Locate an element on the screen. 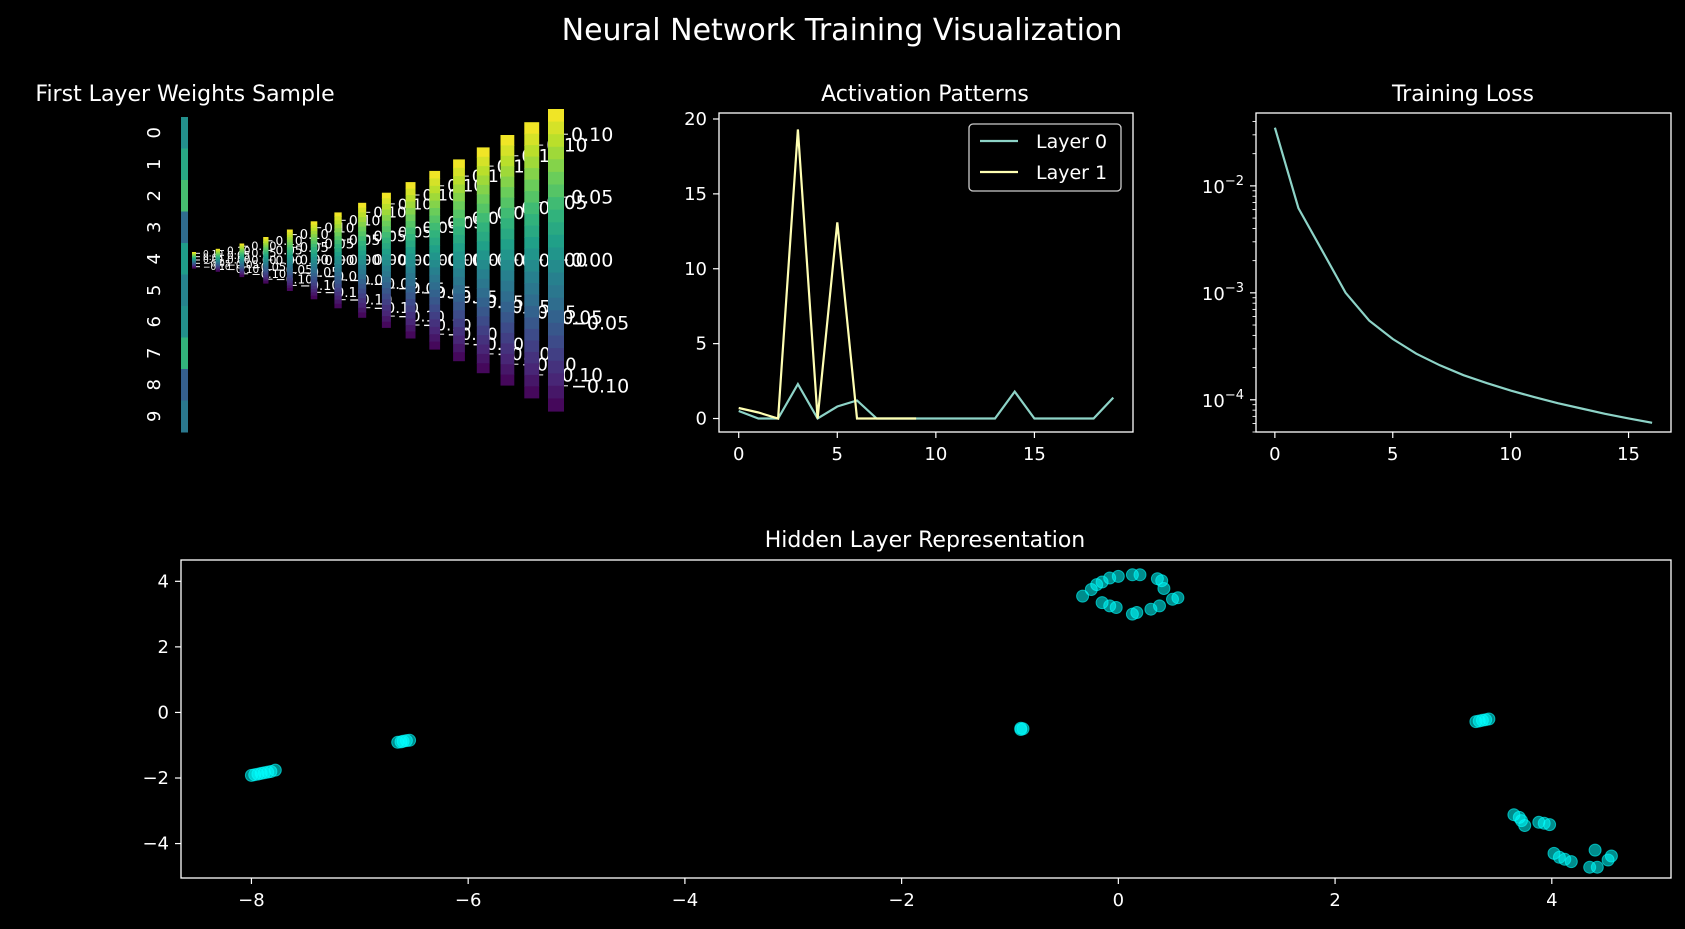 The width and height of the screenshot is (1685, 929). x-tick-label: 10 is located at coordinates (935, 454).